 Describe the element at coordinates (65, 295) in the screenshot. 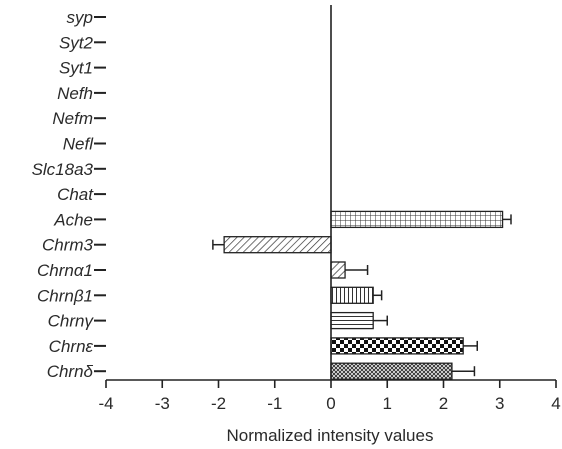

I see `category-label: Chrnβ1` at that location.